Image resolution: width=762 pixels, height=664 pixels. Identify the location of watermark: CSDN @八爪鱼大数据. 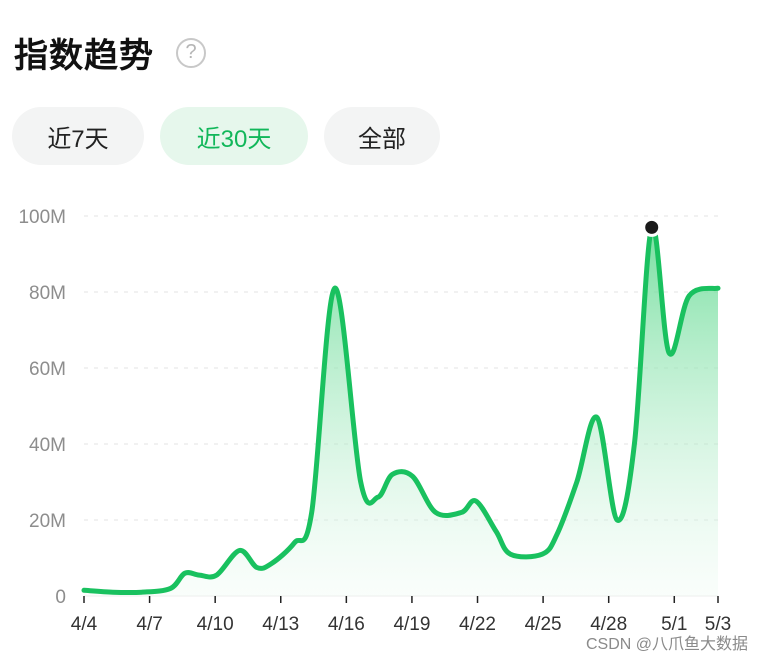
(666, 644).